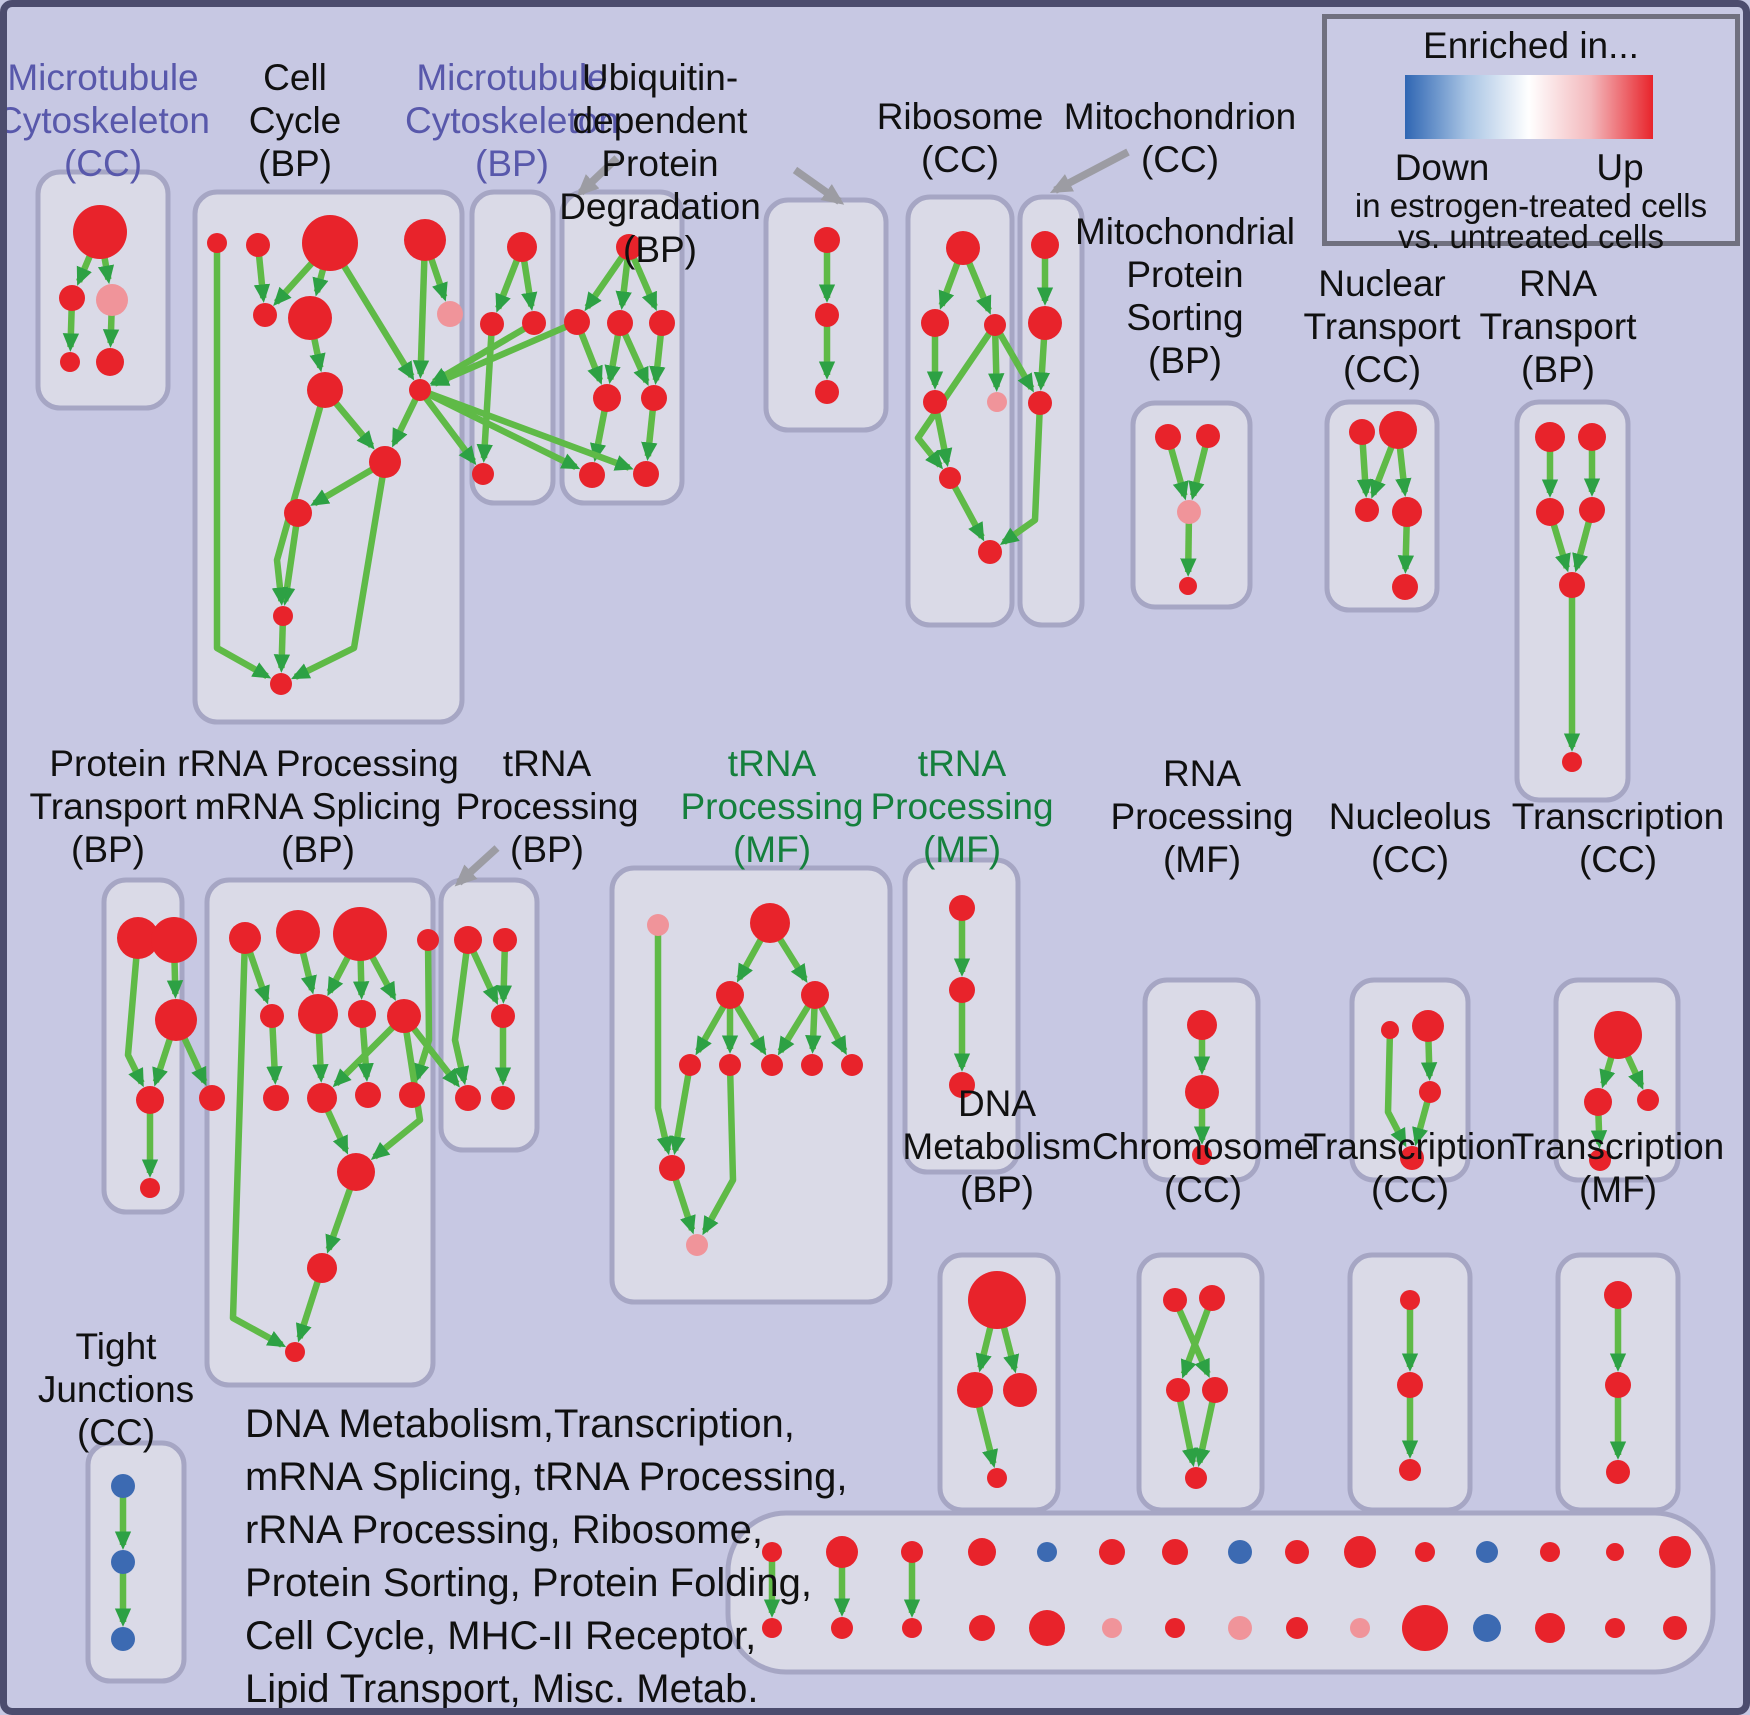 The width and height of the screenshot is (1750, 1715). I want to click on category-box-pt, so click(143, 1046).